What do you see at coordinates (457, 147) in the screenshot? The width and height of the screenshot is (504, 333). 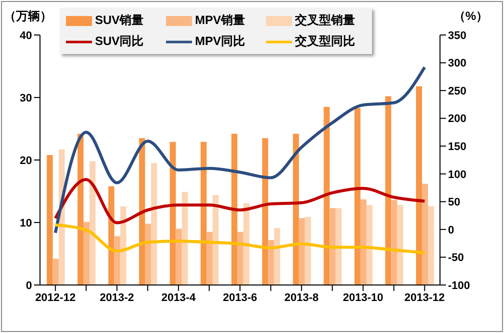 I see `y2-tick-label: 150` at bounding box center [457, 147].